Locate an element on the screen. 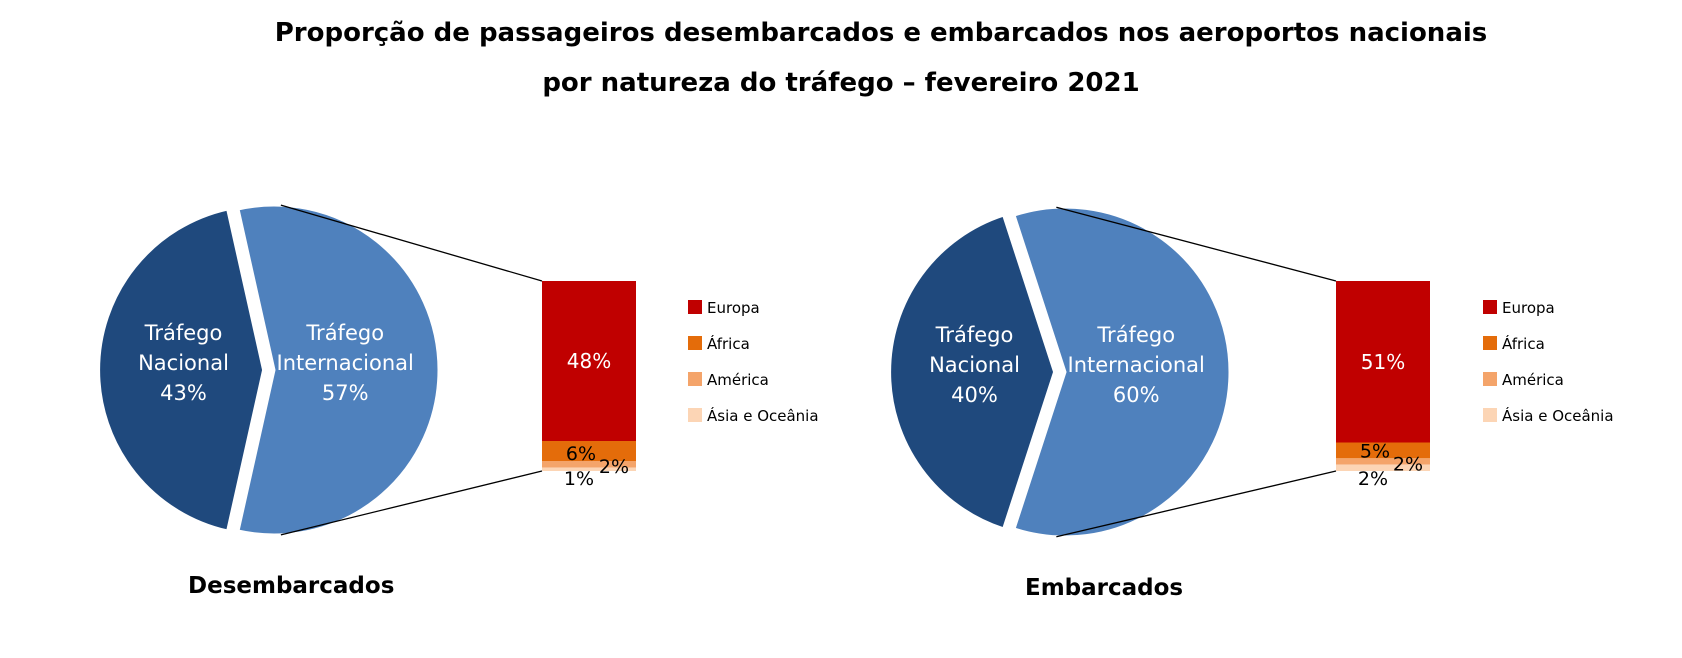 The width and height of the screenshot is (1682, 658). slice-value-nacional: 43% is located at coordinates (183, 393).